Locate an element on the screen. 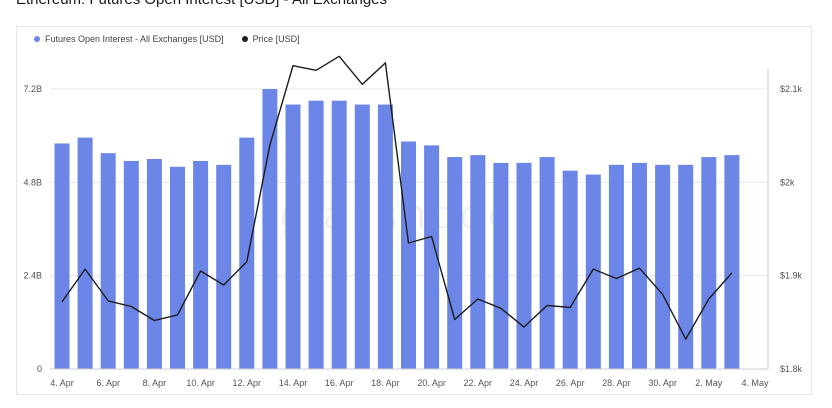 The height and width of the screenshot is (408, 832). x-tick-label: 28. Apr is located at coordinates (616, 383).